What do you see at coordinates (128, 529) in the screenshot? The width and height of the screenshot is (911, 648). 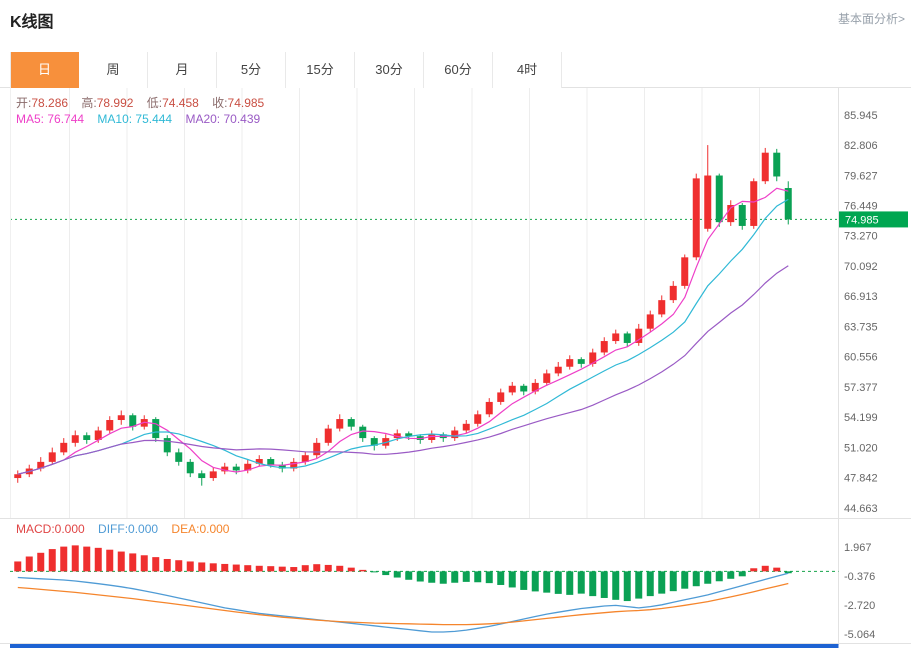 I see `diff-value: DIFF:0.000` at bounding box center [128, 529].